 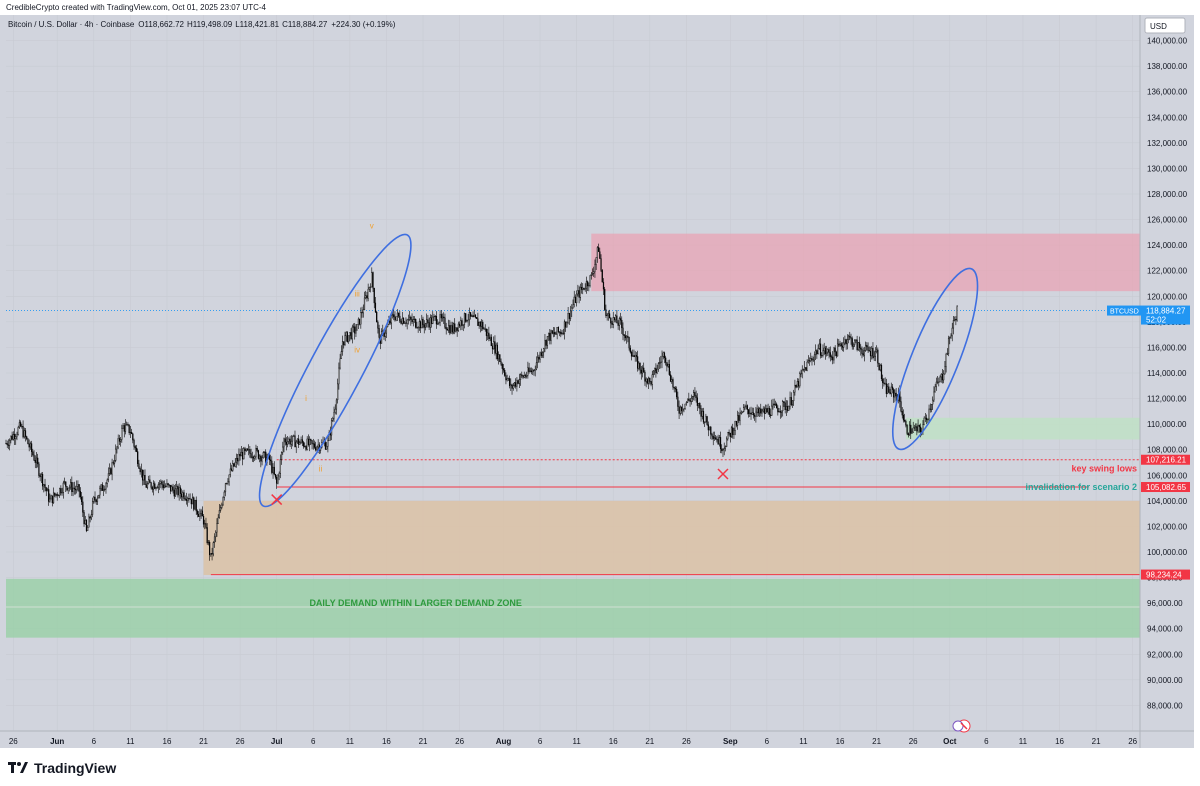 I want to click on x-tick-label: 21, so click(x=203, y=741).